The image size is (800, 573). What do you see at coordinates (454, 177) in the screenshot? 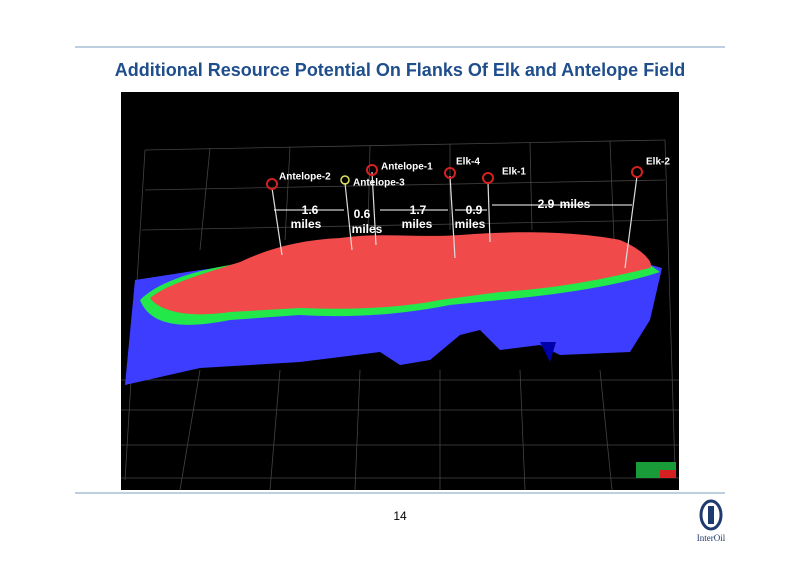
I see `well-icons` at bounding box center [454, 177].